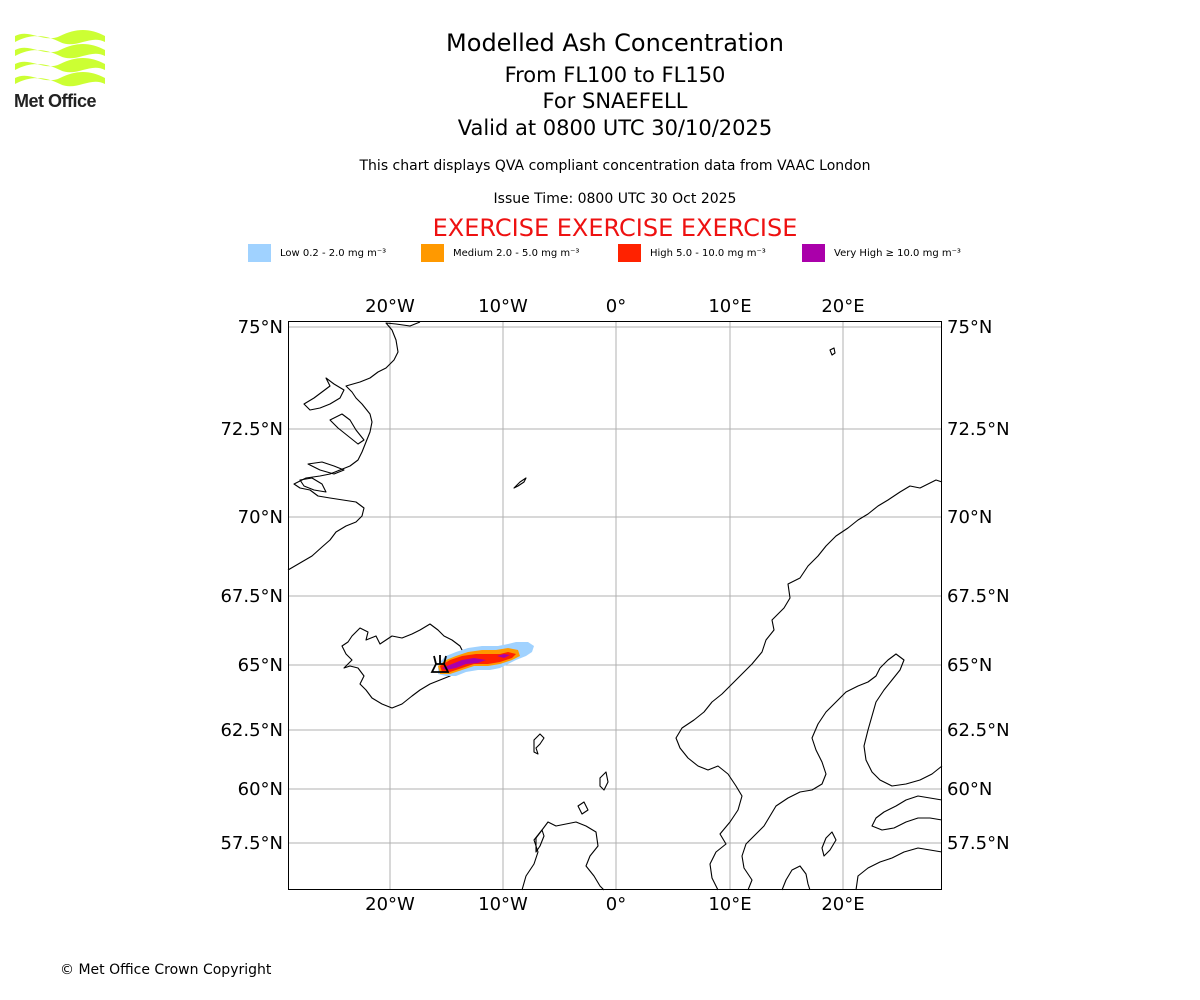  I want to click on volcano-subtitle: For SNAEFELL, so click(615, 101).